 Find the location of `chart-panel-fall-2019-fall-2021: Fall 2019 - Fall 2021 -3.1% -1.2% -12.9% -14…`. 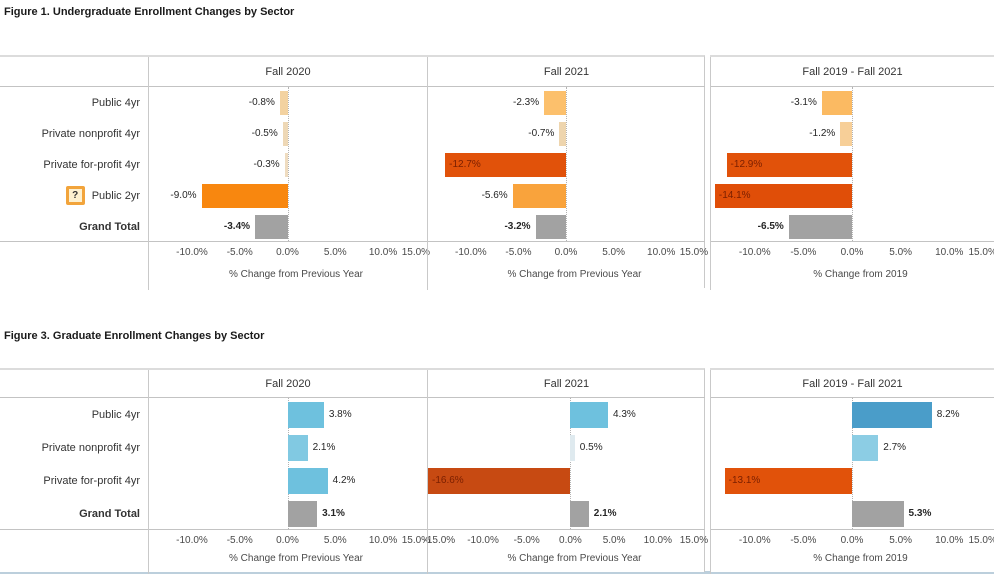

chart-panel-fall-2019-fall-2021: Fall 2019 - Fall 2021 -3.1% -1.2% -12.9% -14… is located at coordinates (852, 173).